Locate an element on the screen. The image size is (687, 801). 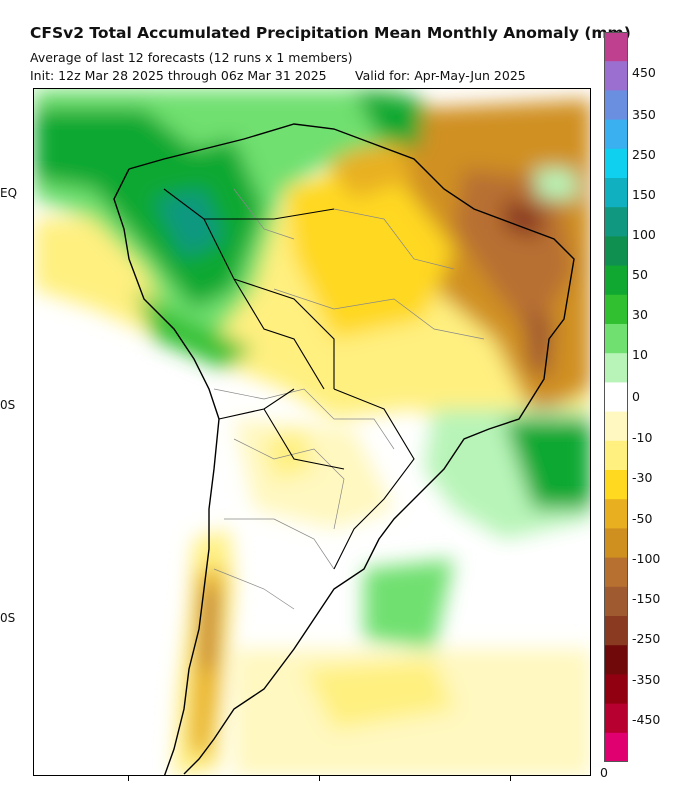
colorbar-tick-label: -50 is located at coordinates (642, 518).